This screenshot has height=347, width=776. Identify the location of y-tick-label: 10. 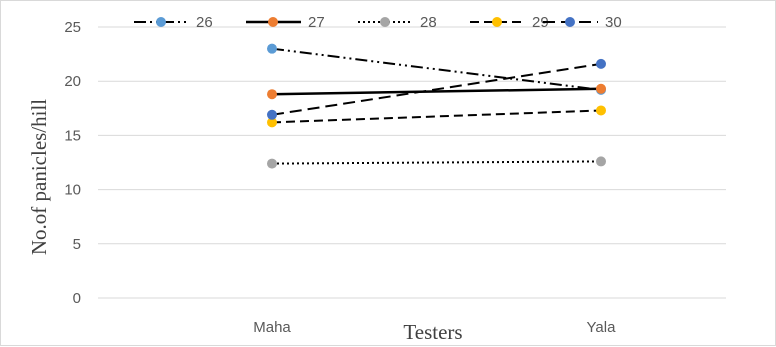
(72, 190).